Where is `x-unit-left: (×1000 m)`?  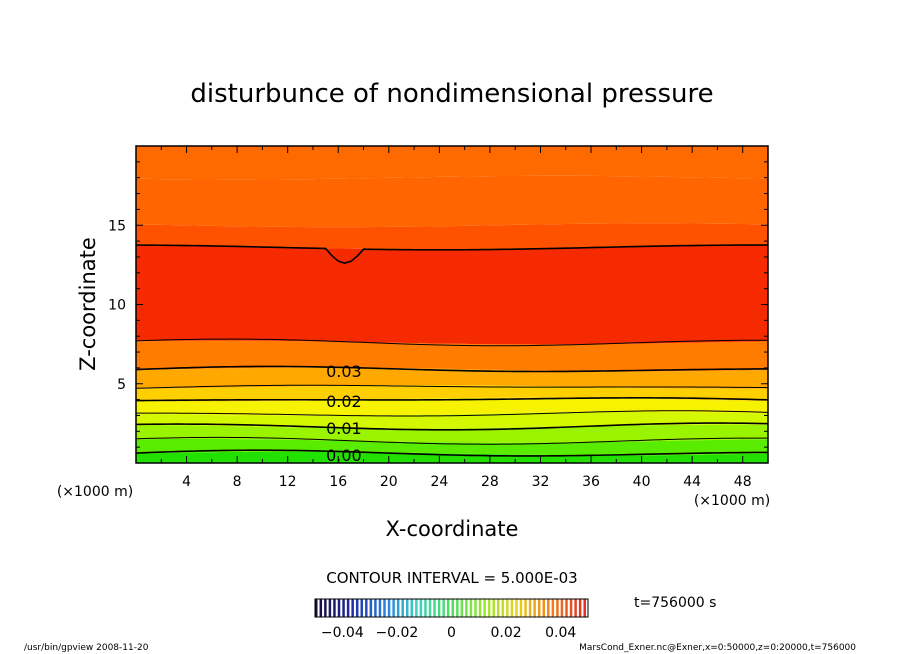
x-unit-left: (×1000 m) is located at coordinates (95, 492).